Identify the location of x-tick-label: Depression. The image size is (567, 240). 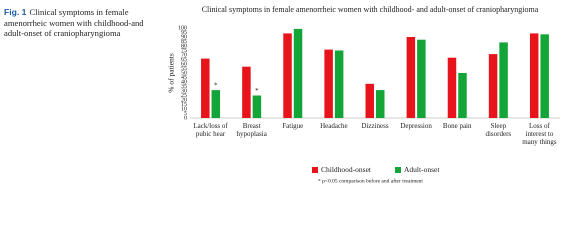
(416, 126).